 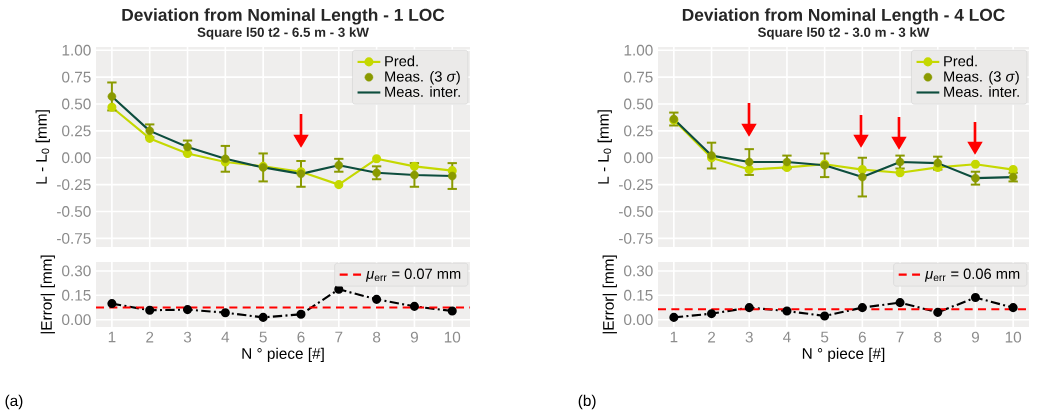 I want to click on legend-label: μ$_{err}$ = 0.07 mm, so click(x=413, y=275).